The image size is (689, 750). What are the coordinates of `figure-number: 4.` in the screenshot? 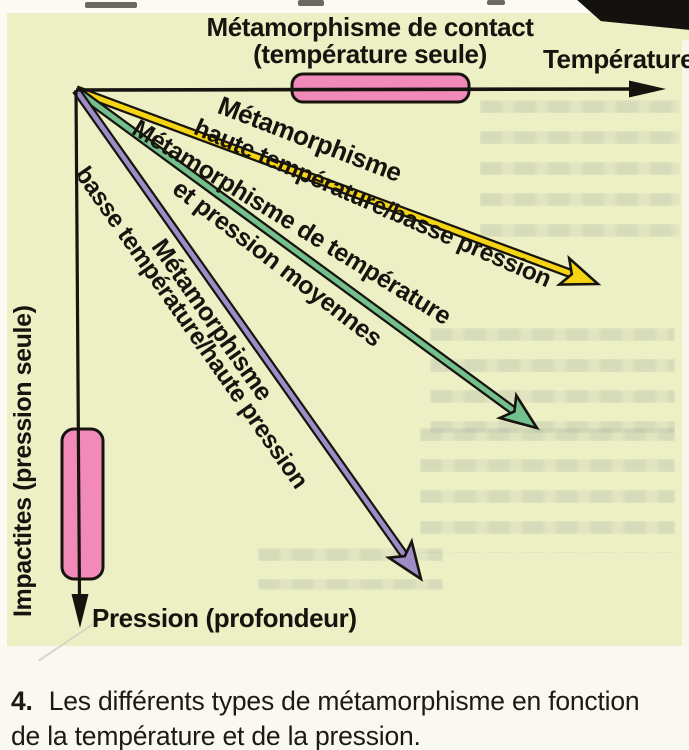 It's located at (22, 700).